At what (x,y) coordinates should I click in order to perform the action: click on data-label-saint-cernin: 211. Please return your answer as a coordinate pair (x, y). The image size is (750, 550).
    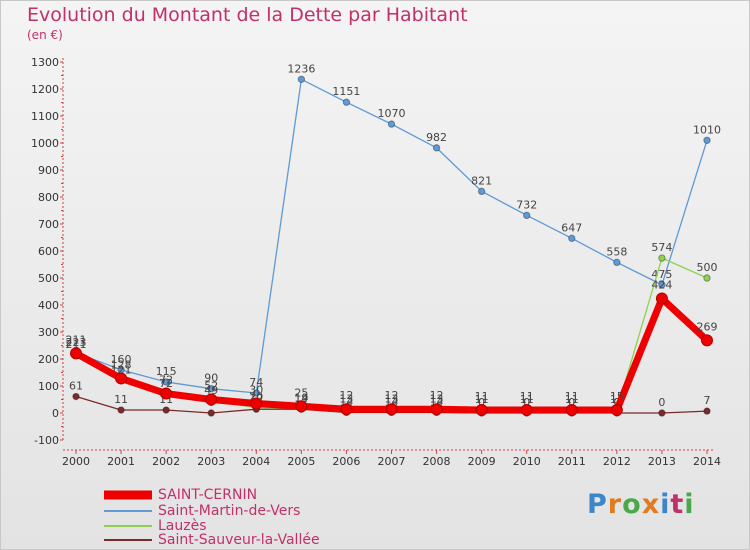
    Looking at the image, I should click on (76, 339).